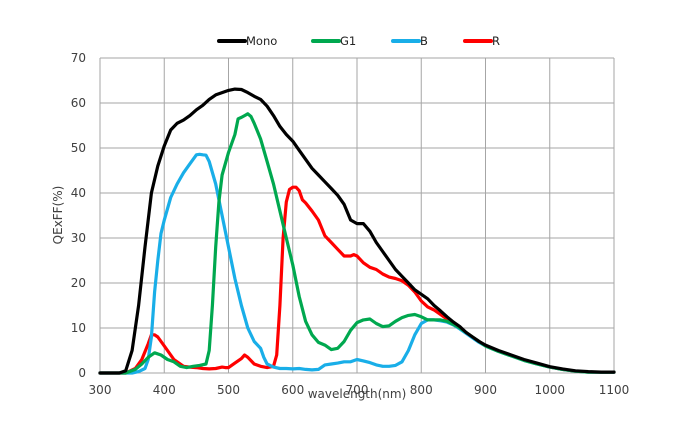 The width and height of the screenshot is (690, 428). Describe the element at coordinates (358, 41) in the screenshot. I see `legend: Mono G1 B R` at that location.